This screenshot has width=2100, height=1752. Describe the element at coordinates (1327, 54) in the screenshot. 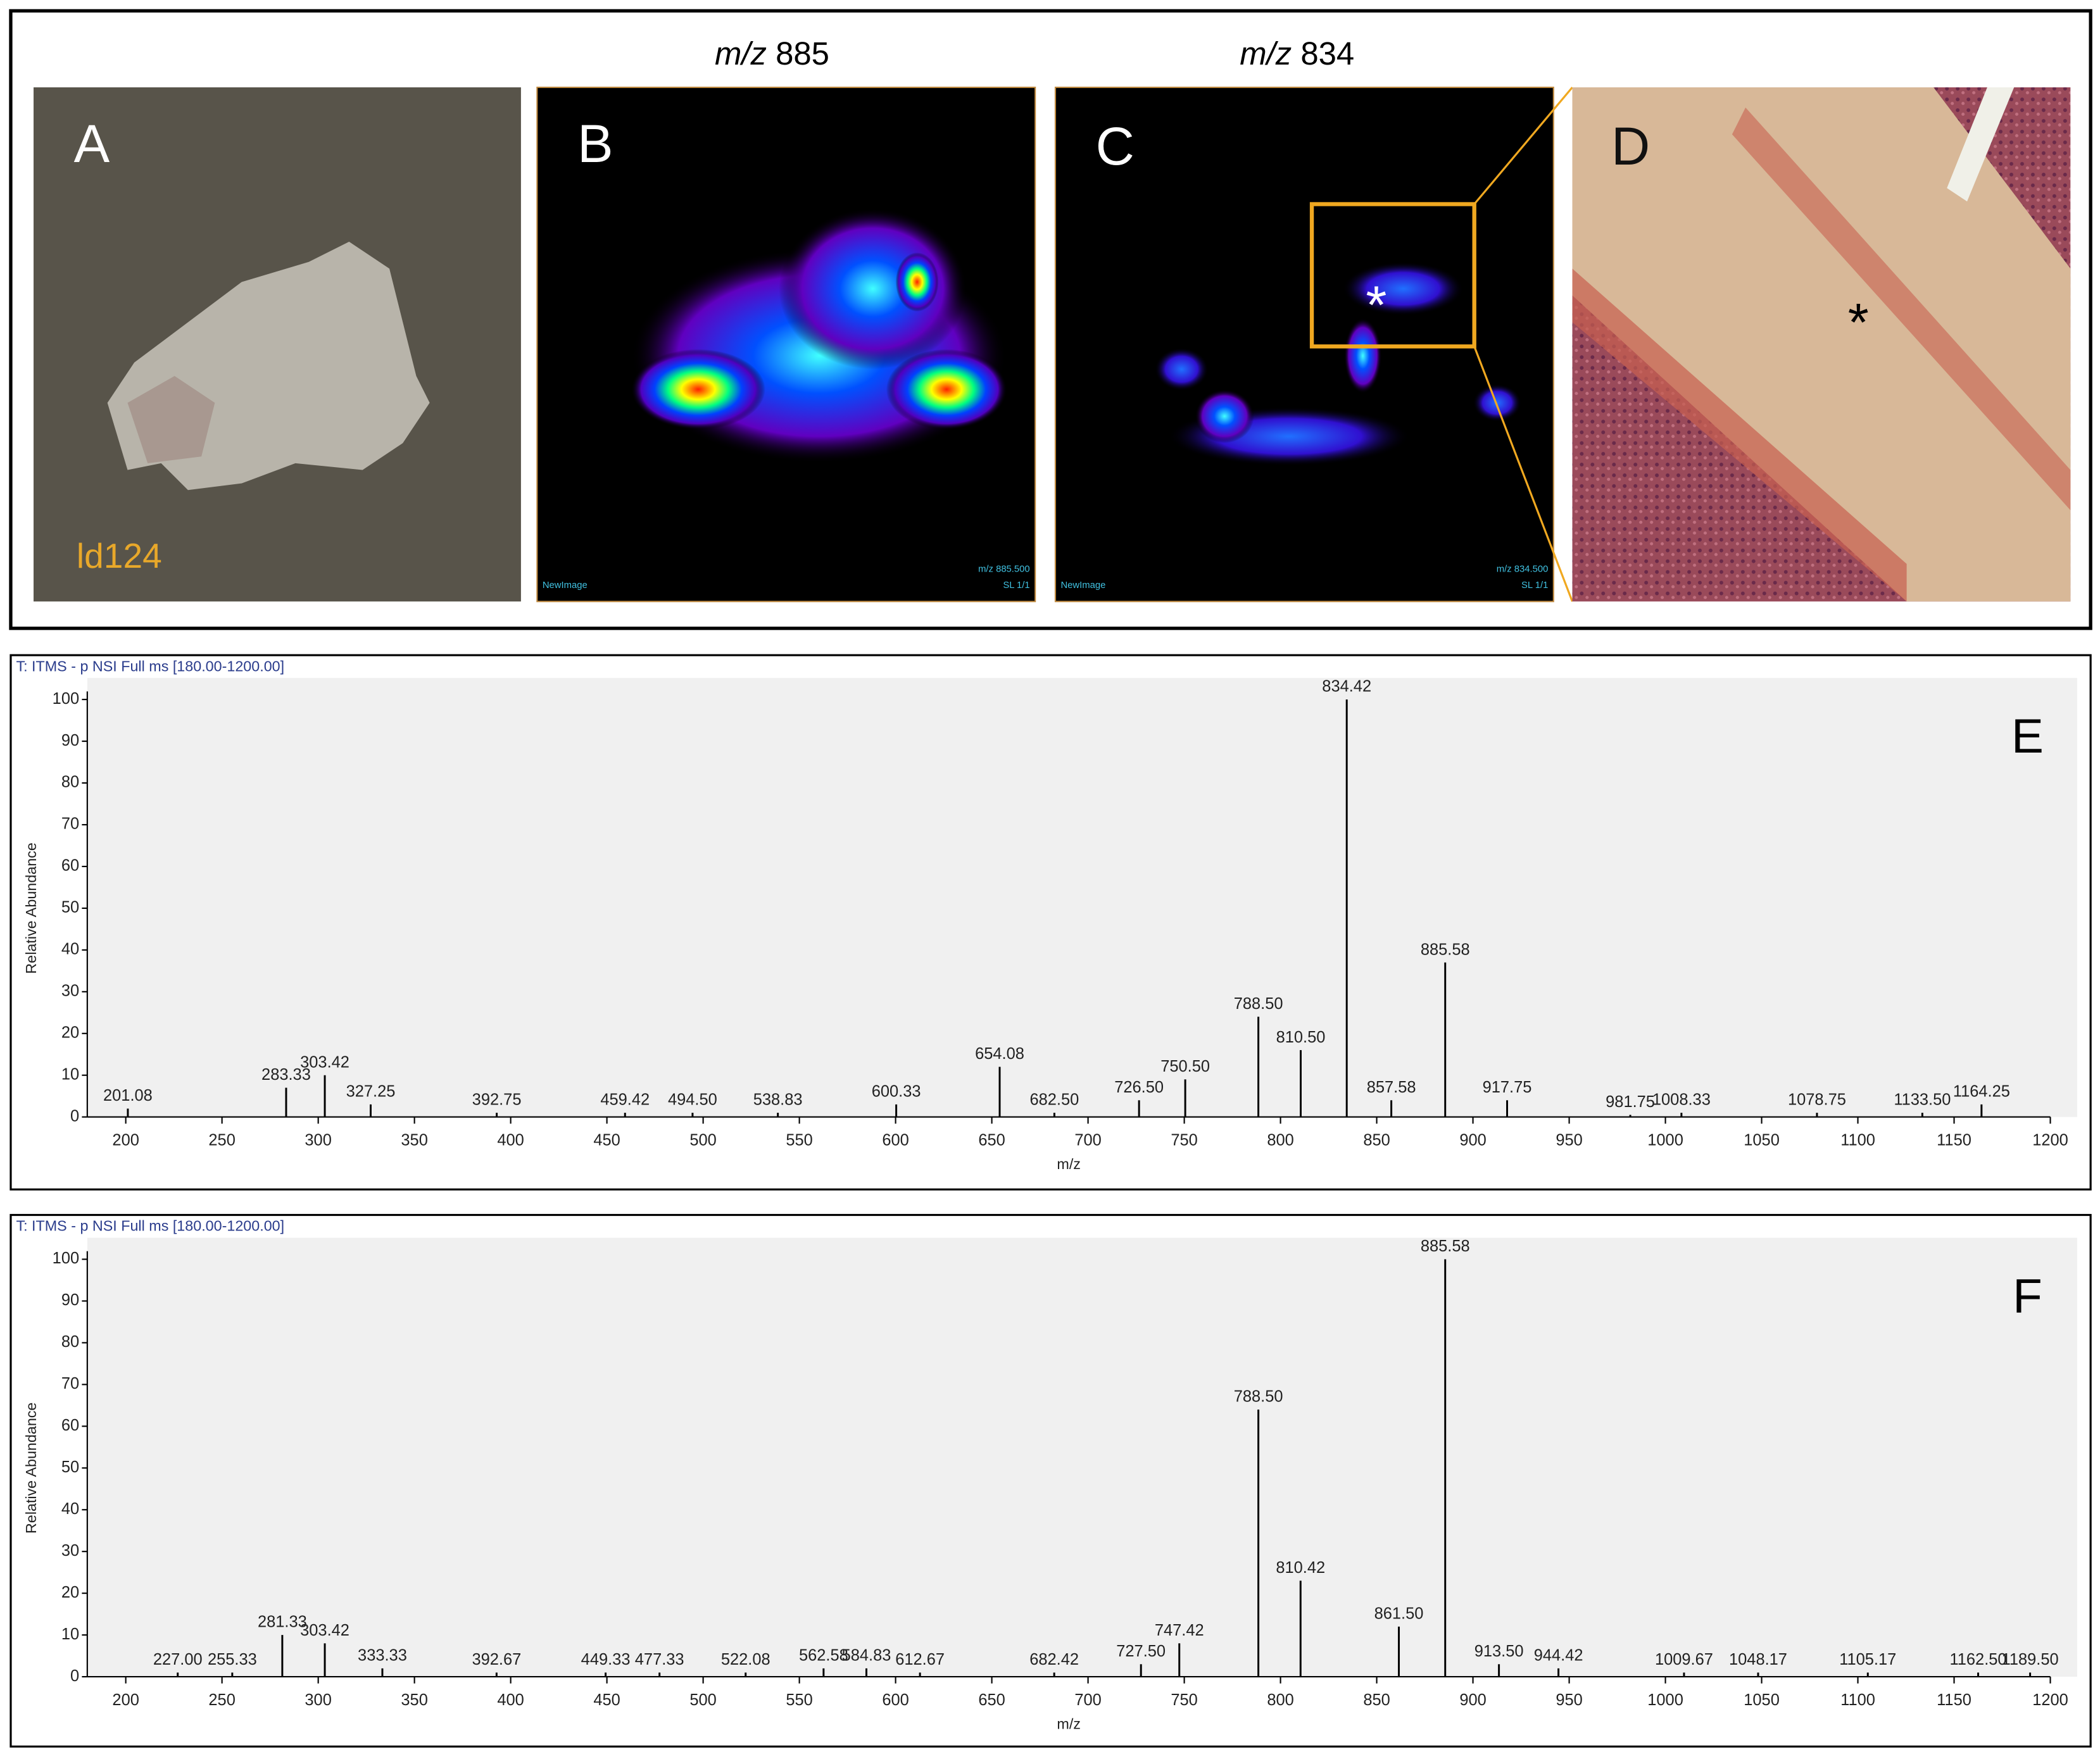

I see `title-value: 834` at that location.